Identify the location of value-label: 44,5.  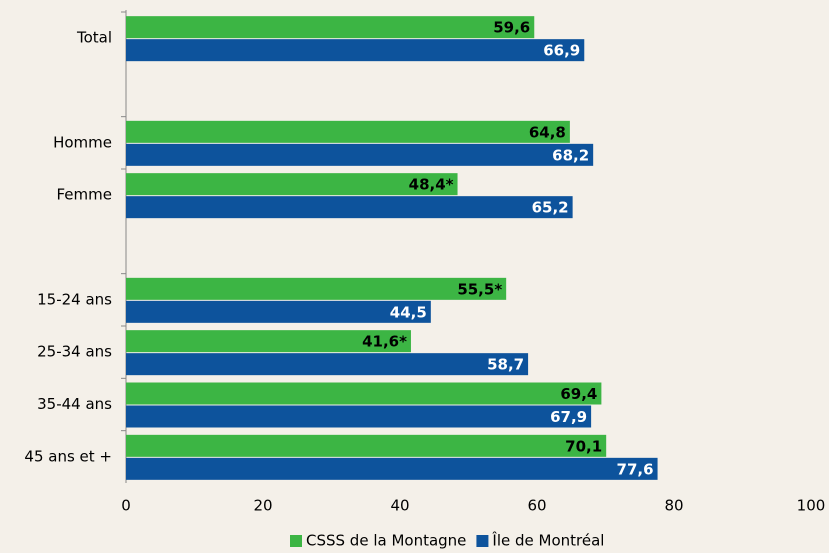
(408, 312).